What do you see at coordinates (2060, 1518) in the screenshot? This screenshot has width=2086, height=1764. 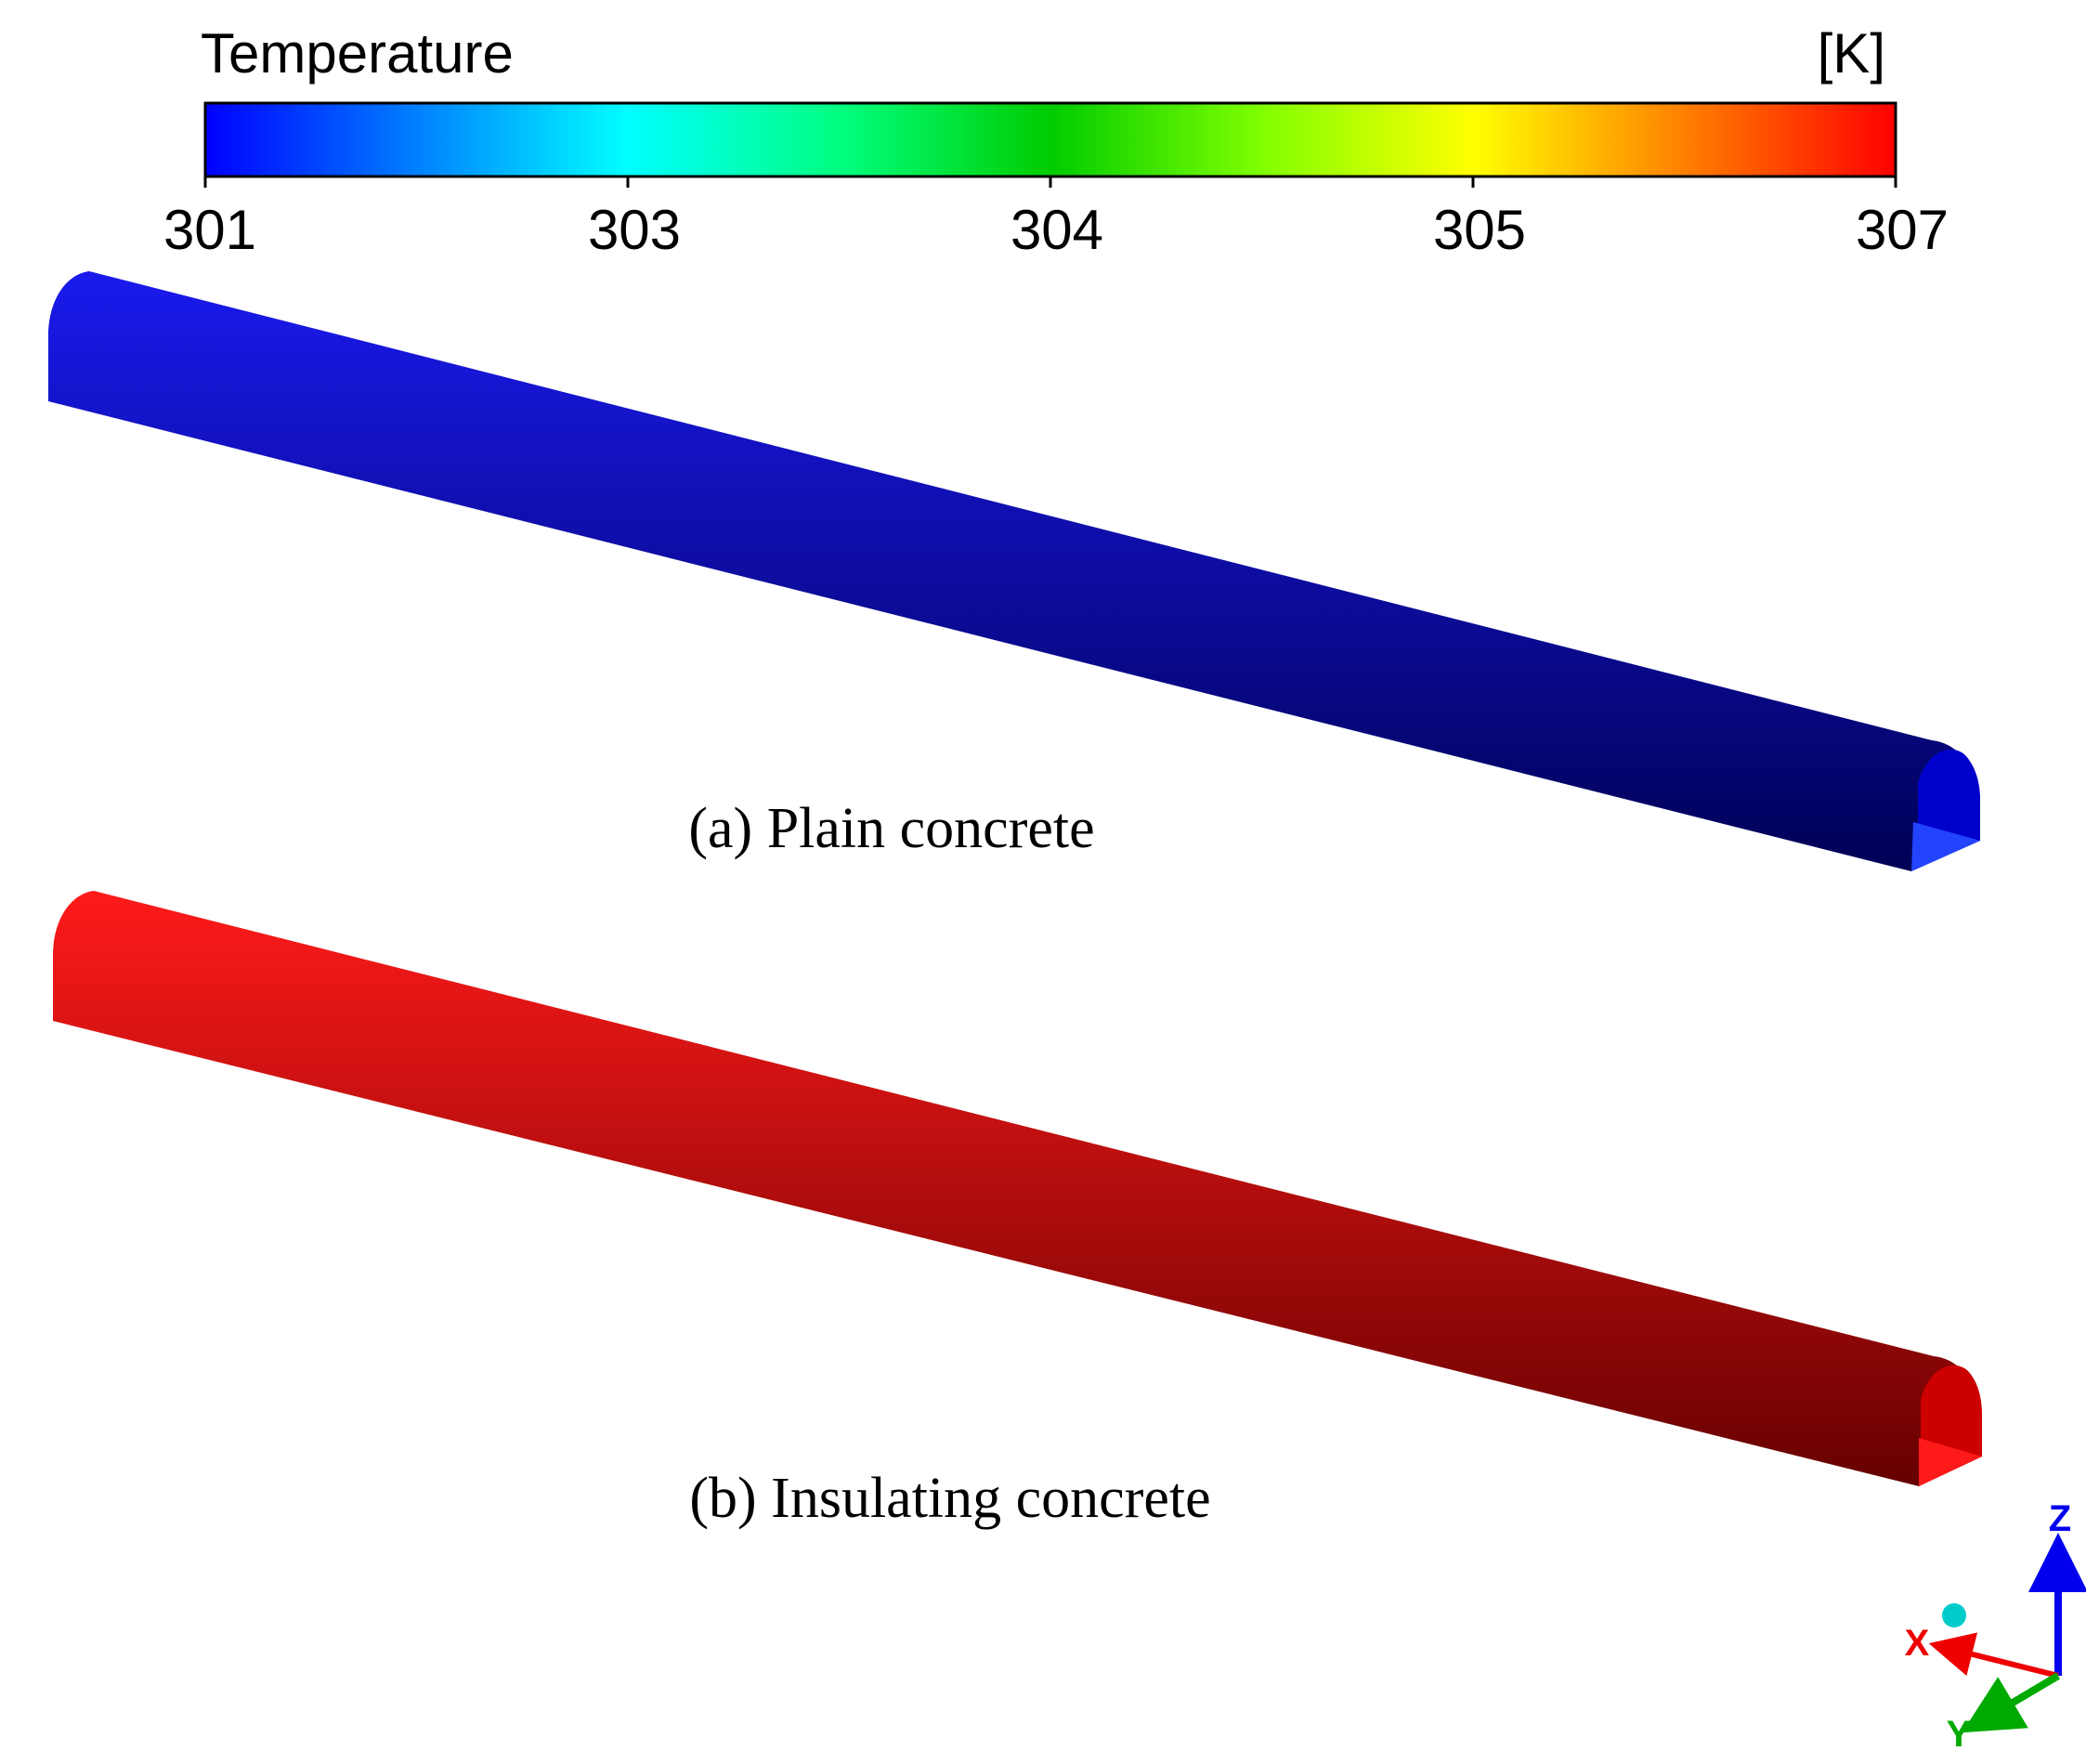 I see `z-axis-label: Z` at bounding box center [2060, 1518].